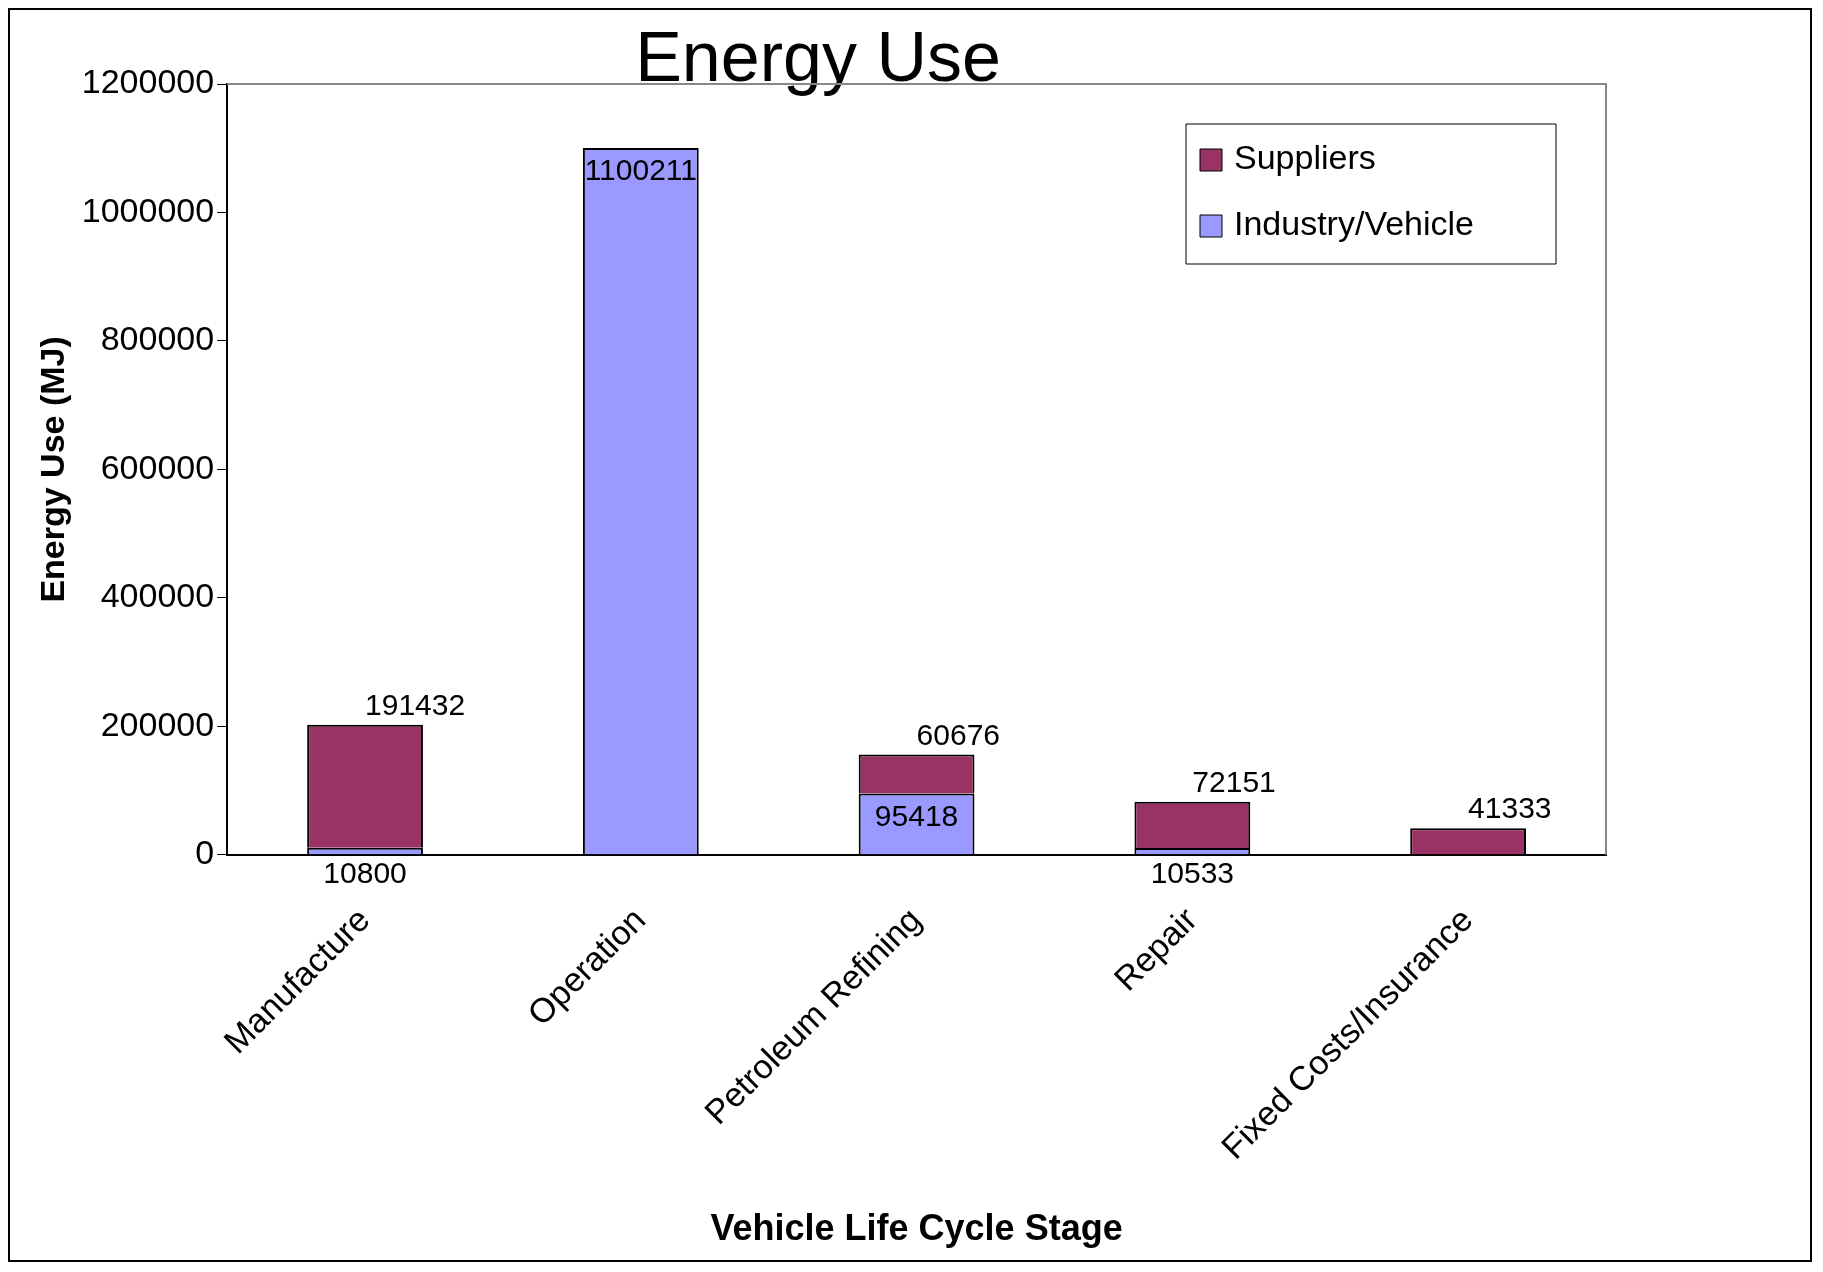  What do you see at coordinates (157, 595) in the screenshot?
I see `y-tick-label: 400000` at bounding box center [157, 595].